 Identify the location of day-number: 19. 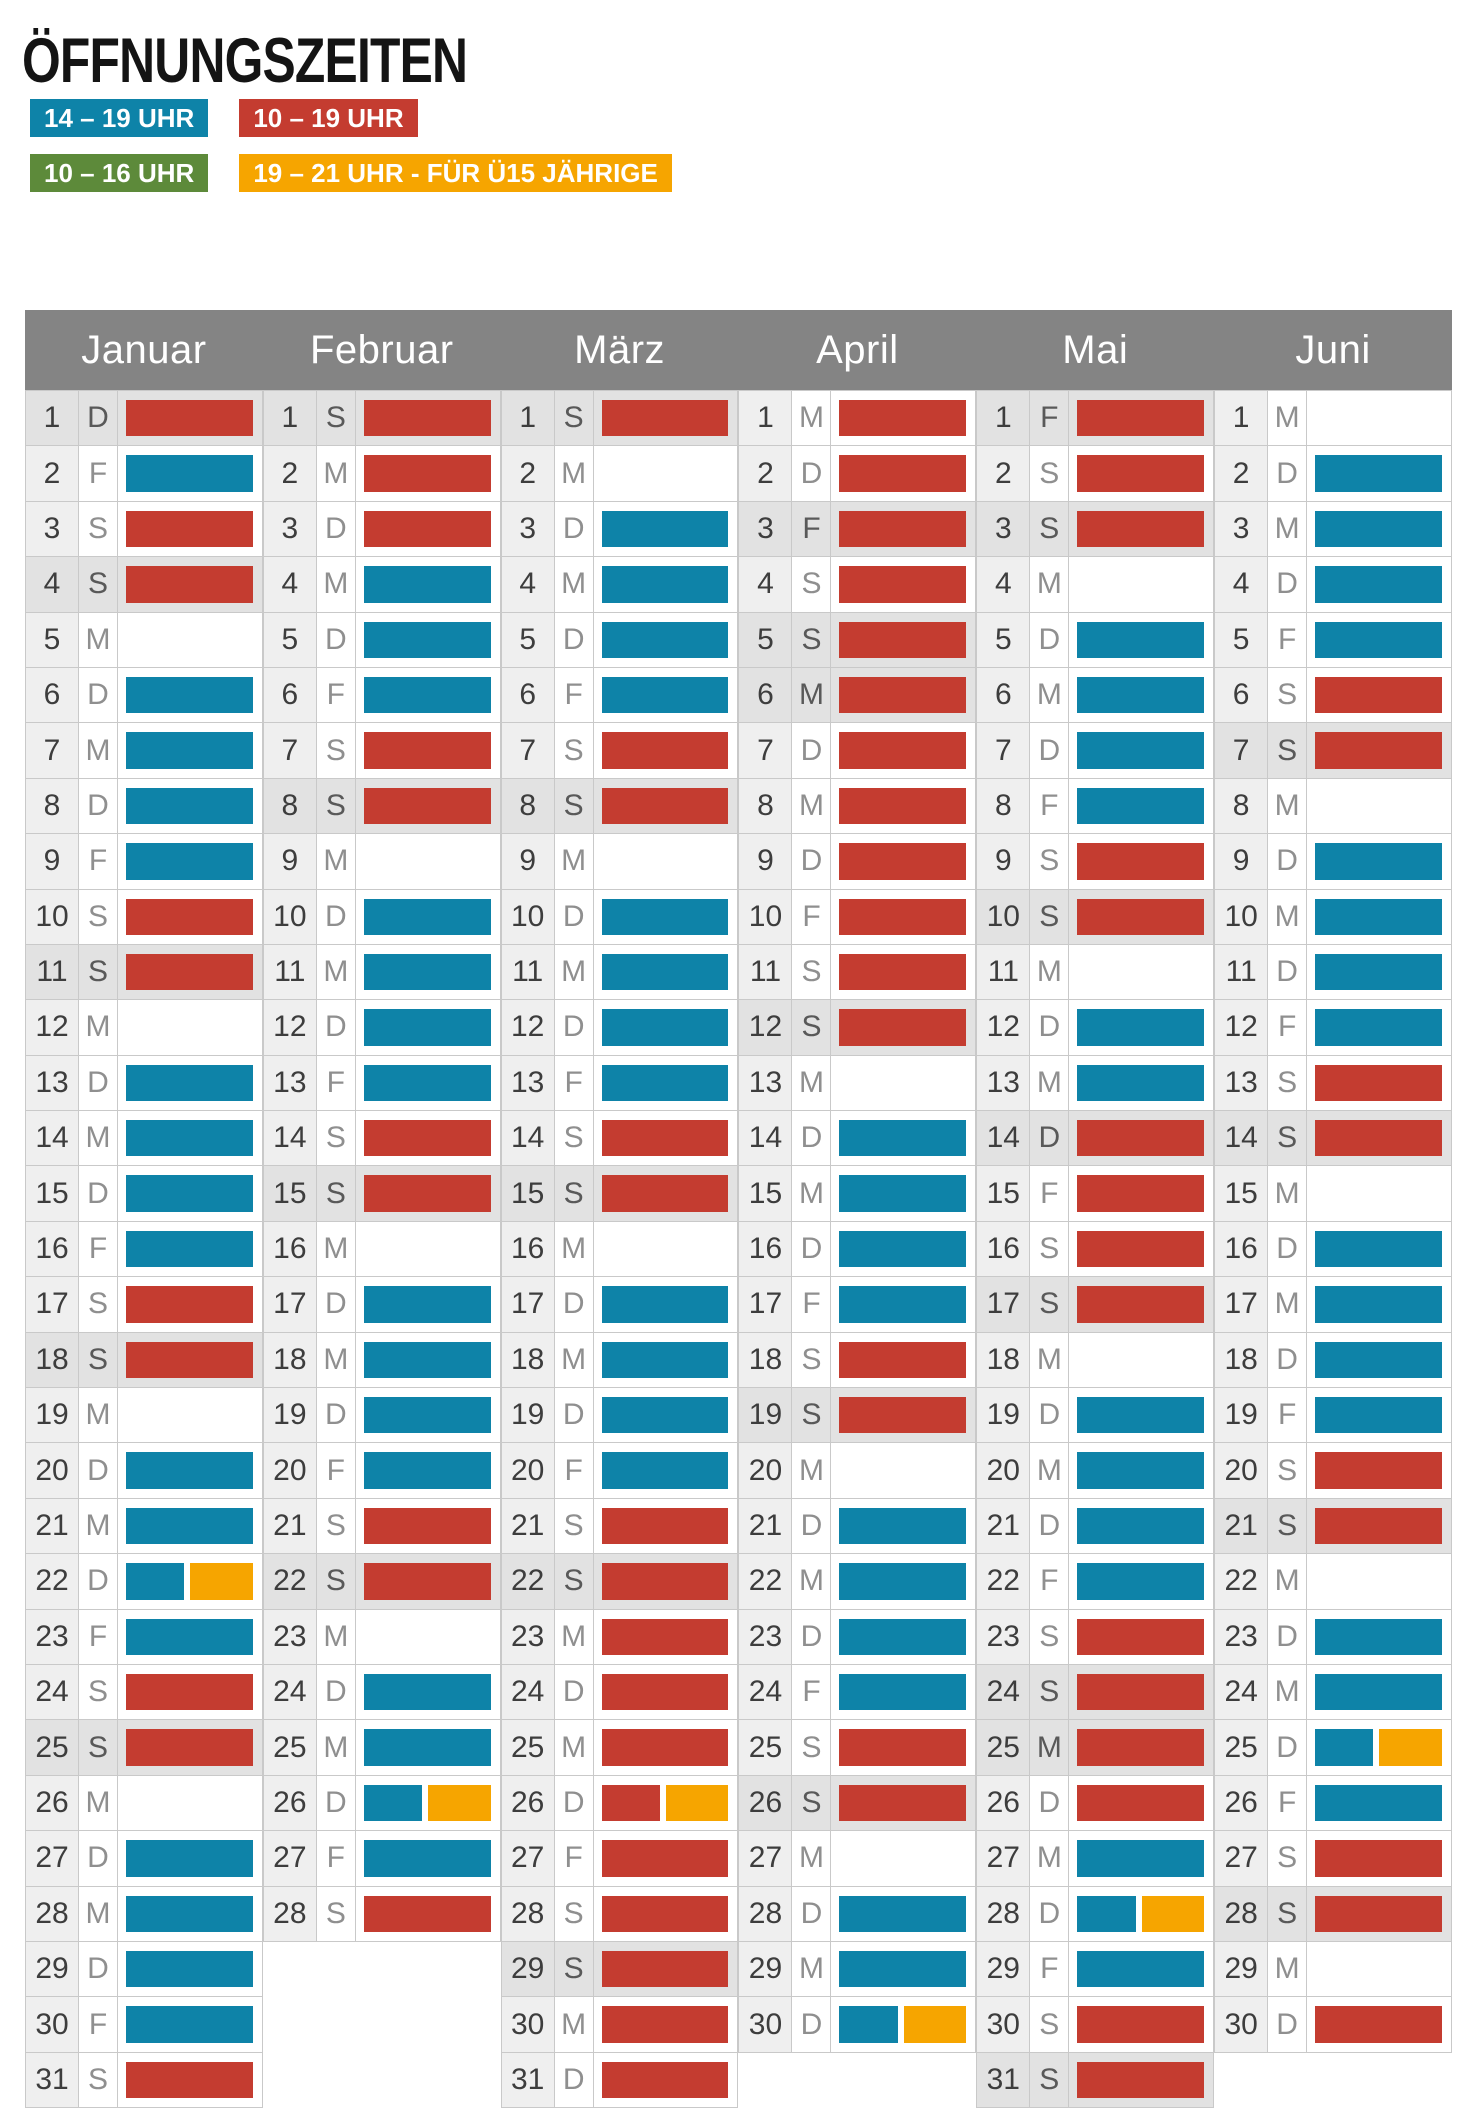
(1241, 1415).